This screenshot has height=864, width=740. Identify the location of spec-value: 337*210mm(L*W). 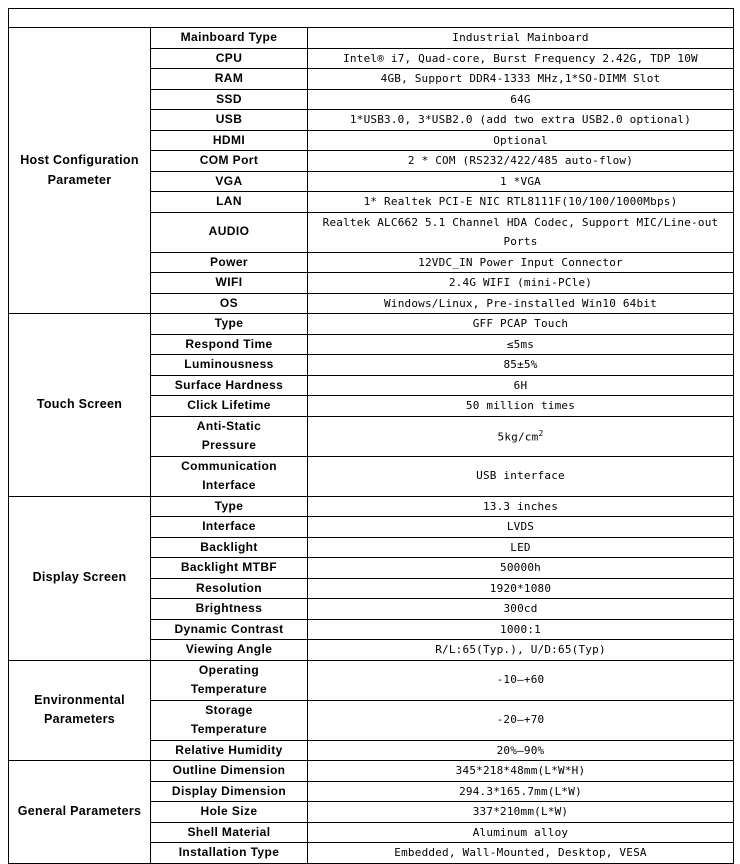
(520, 812).